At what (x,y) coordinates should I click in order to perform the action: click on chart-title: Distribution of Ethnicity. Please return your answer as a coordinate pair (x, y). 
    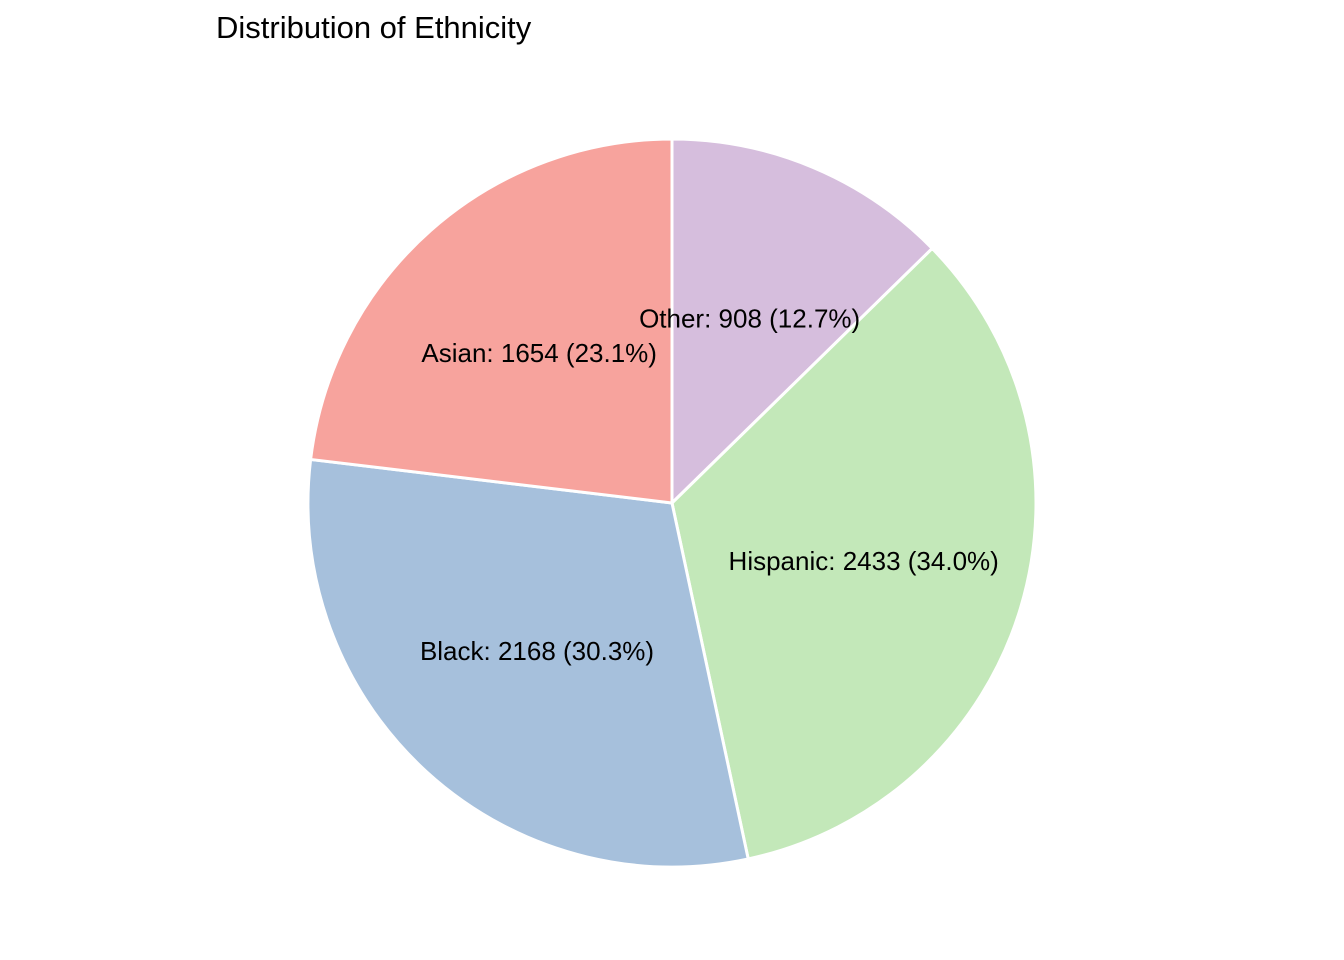
    Looking at the image, I should click on (374, 27).